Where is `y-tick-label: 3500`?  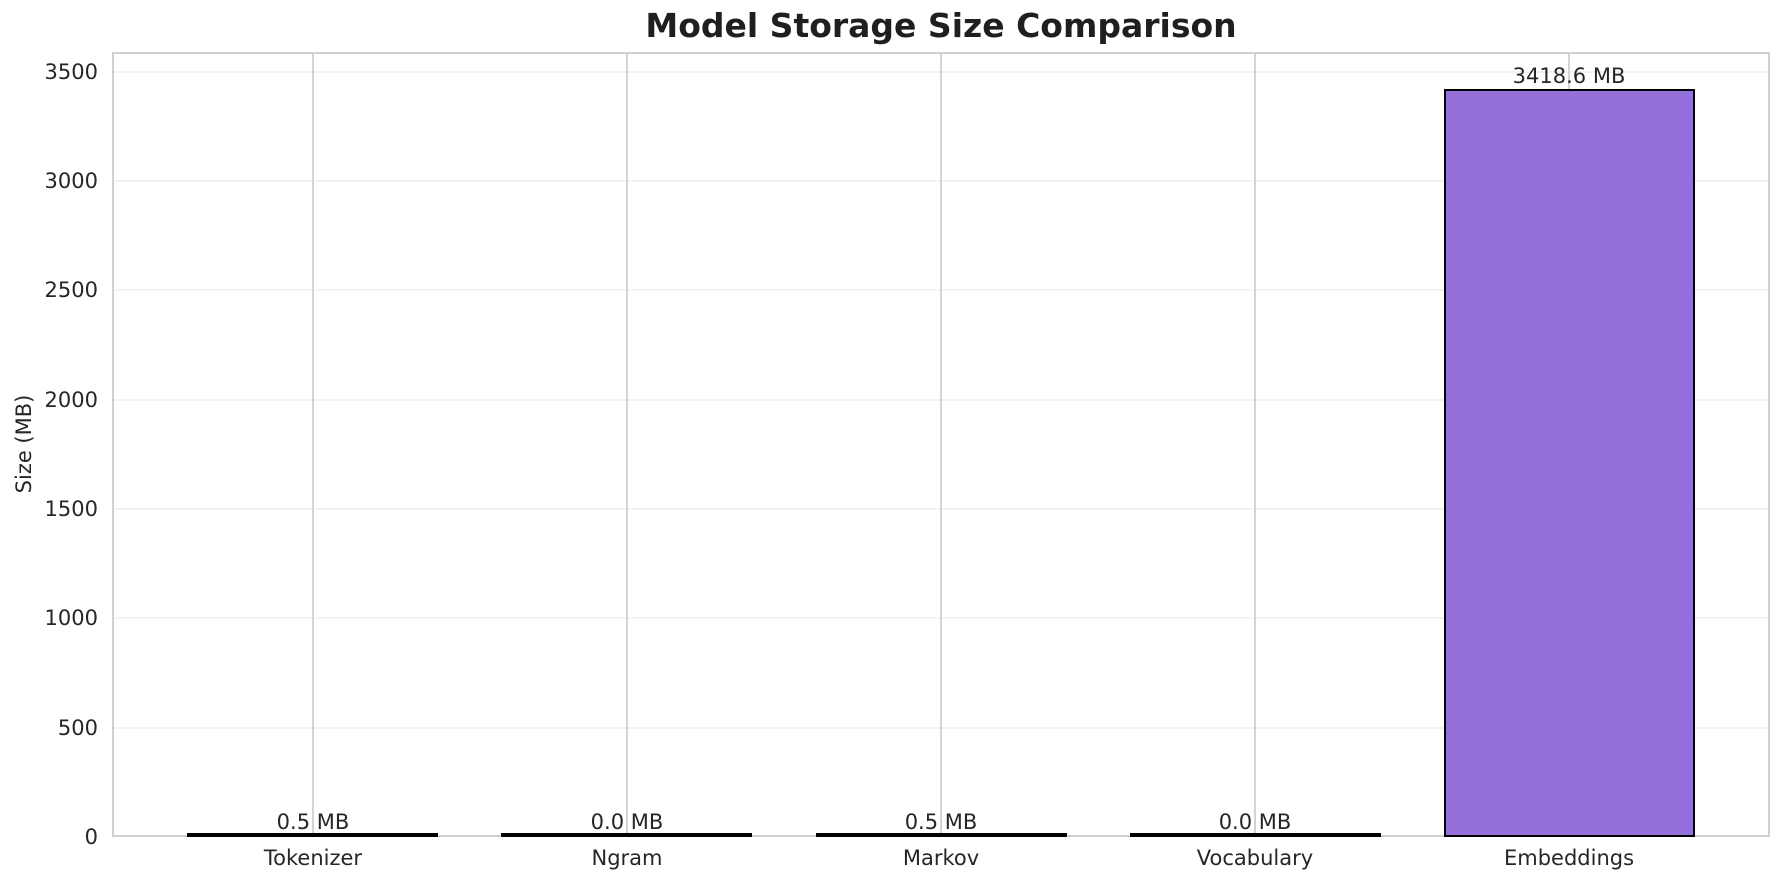 y-tick-label: 3500 is located at coordinates (71, 71).